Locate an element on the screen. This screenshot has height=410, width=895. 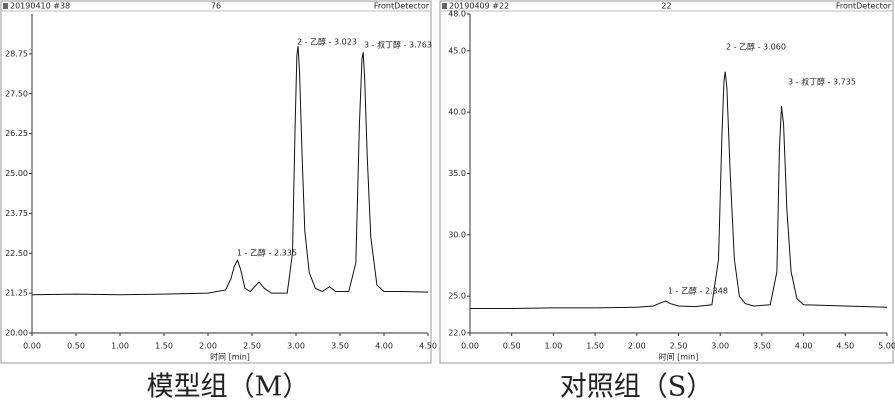
y-tick-label: 40.0 is located at coordinates (457, 112).